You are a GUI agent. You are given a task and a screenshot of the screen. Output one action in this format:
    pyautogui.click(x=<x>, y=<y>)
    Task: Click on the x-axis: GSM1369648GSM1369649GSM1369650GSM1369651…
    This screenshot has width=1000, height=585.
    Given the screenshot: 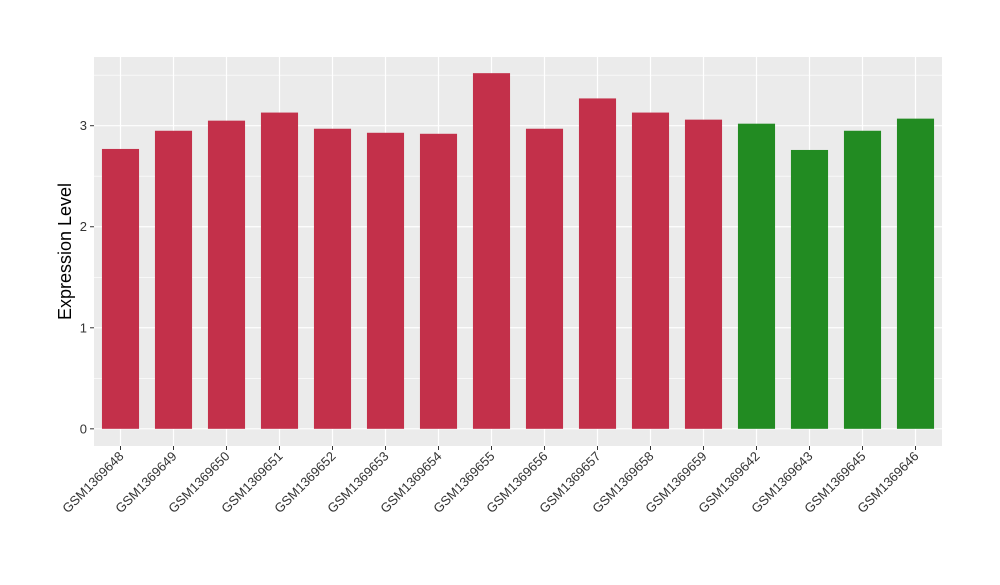 What is the action you would take?
    pyautogui.click(x=490, y=481)
    